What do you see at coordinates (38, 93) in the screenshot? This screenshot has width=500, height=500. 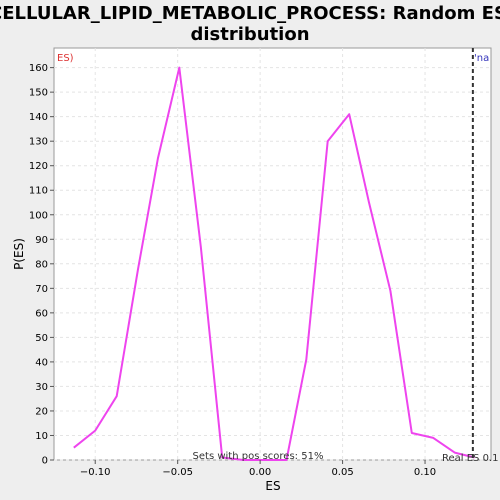 I see `y-tick-label: 150` at bounding box center [38, 93].